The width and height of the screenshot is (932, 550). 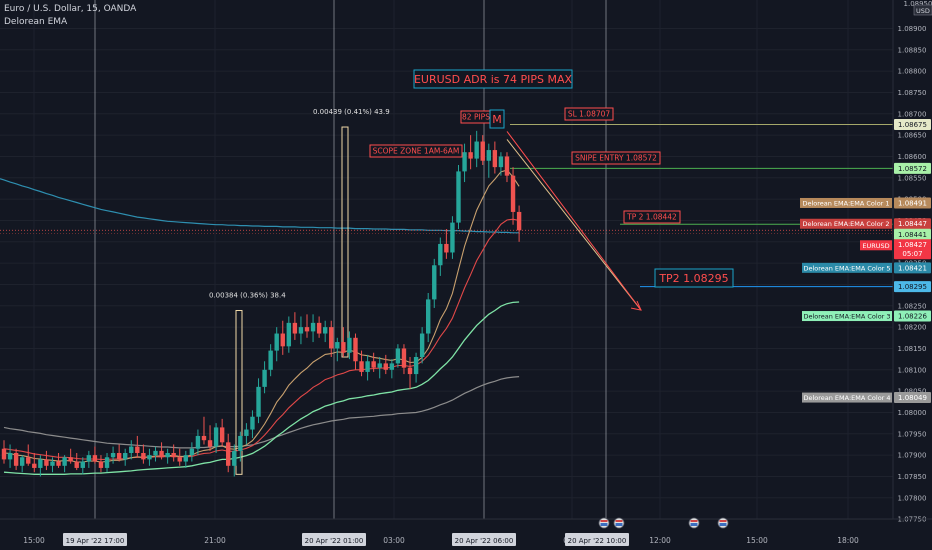 What do you see at coordinates (493, 79) in the screenshot?
I see `adr-label-box` at bounding box center [493, 79].